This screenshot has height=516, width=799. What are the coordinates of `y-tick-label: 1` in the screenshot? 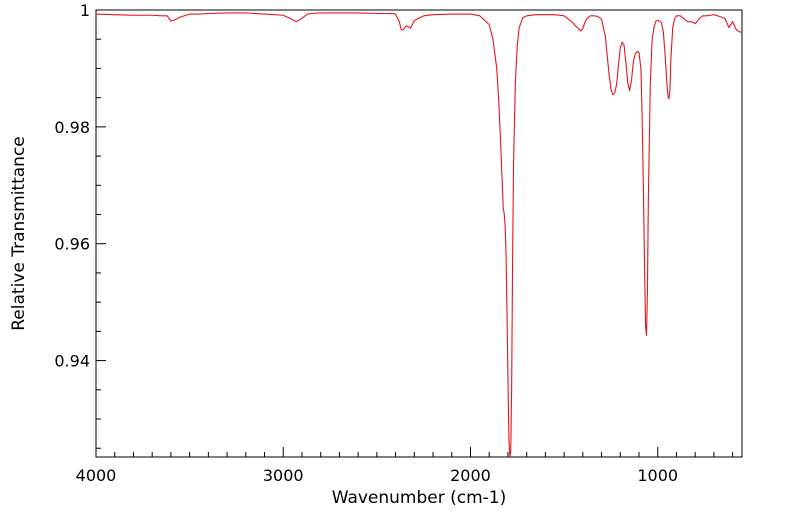 It's located at (85, 10).